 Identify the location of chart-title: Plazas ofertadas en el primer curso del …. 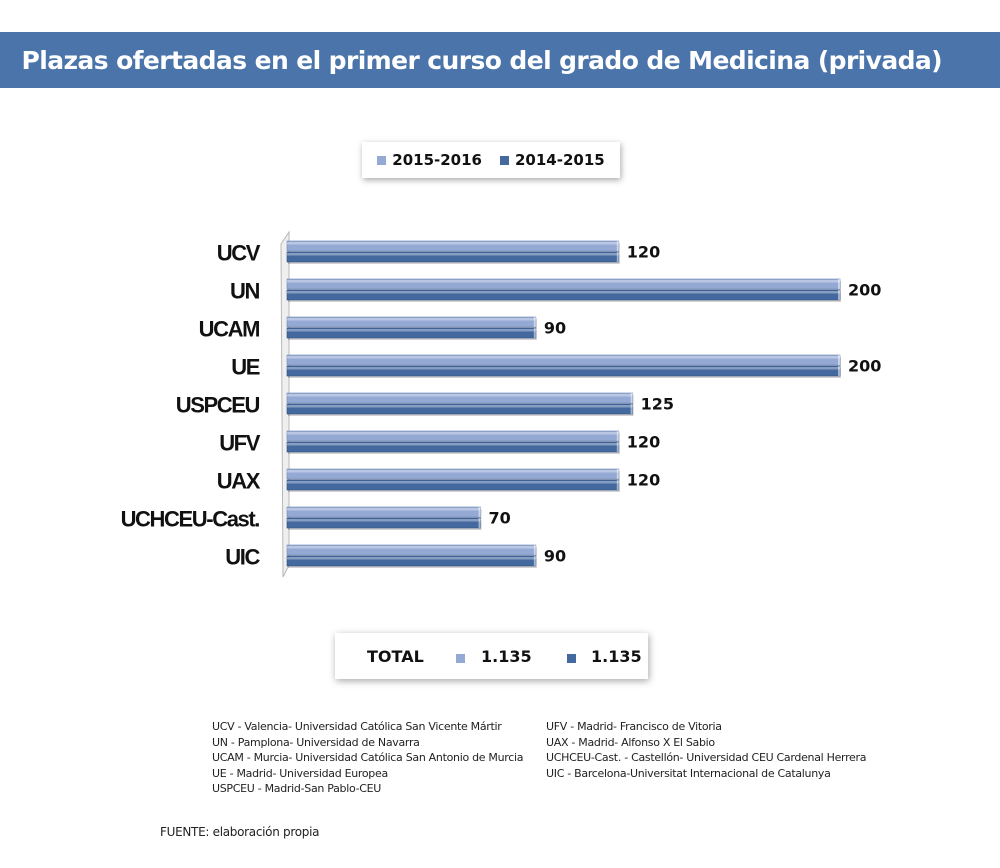
(482, 60).